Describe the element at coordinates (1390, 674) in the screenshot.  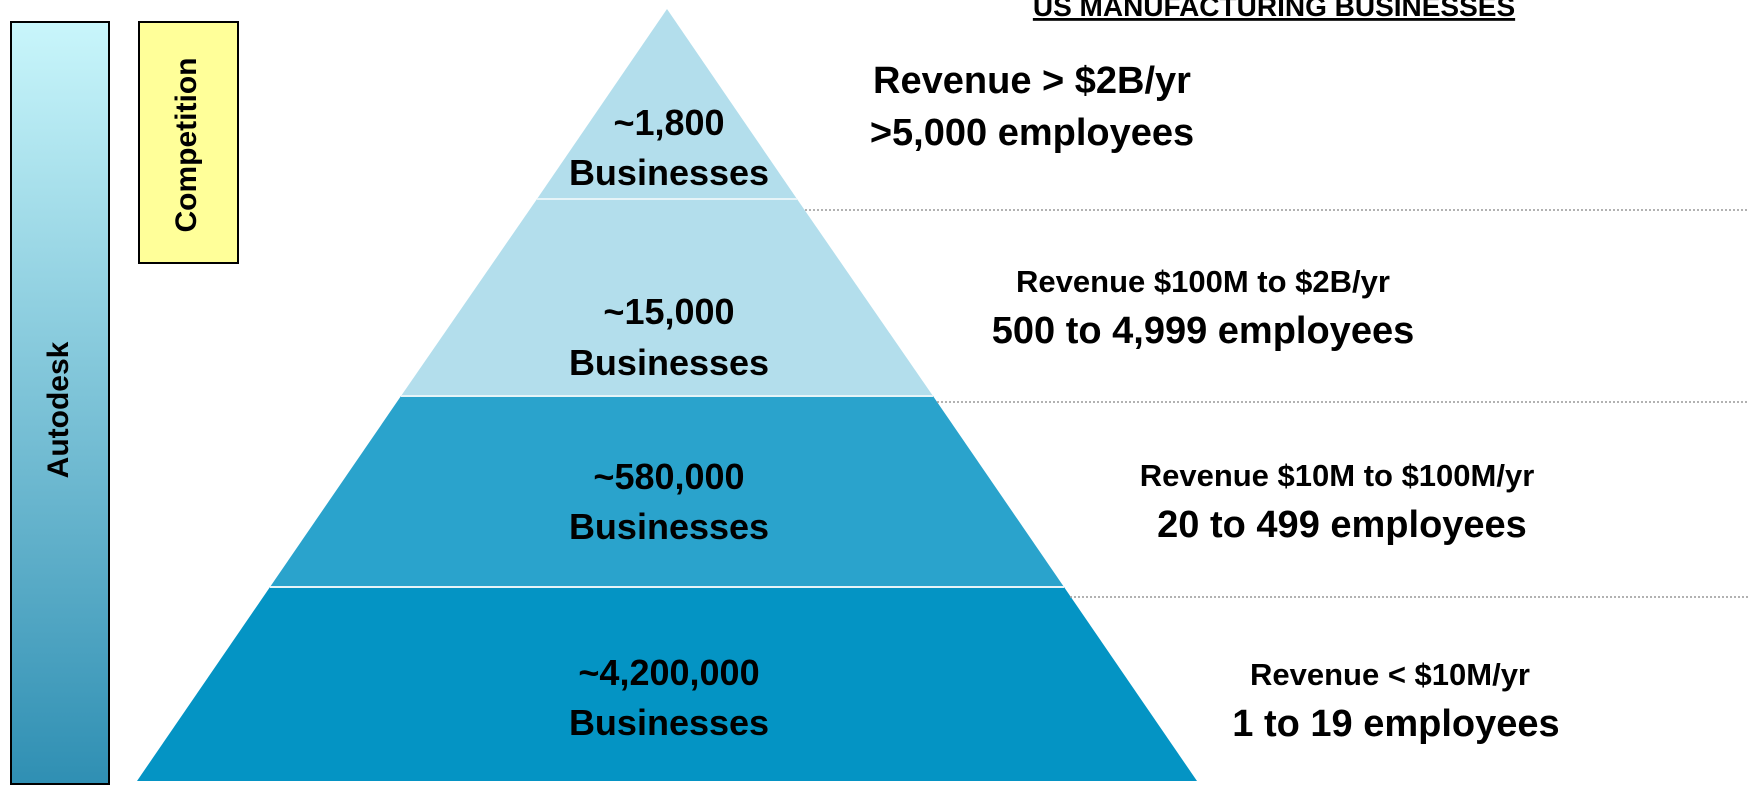
I see `revenue-label: Revenue < $10M/yr` at that location.